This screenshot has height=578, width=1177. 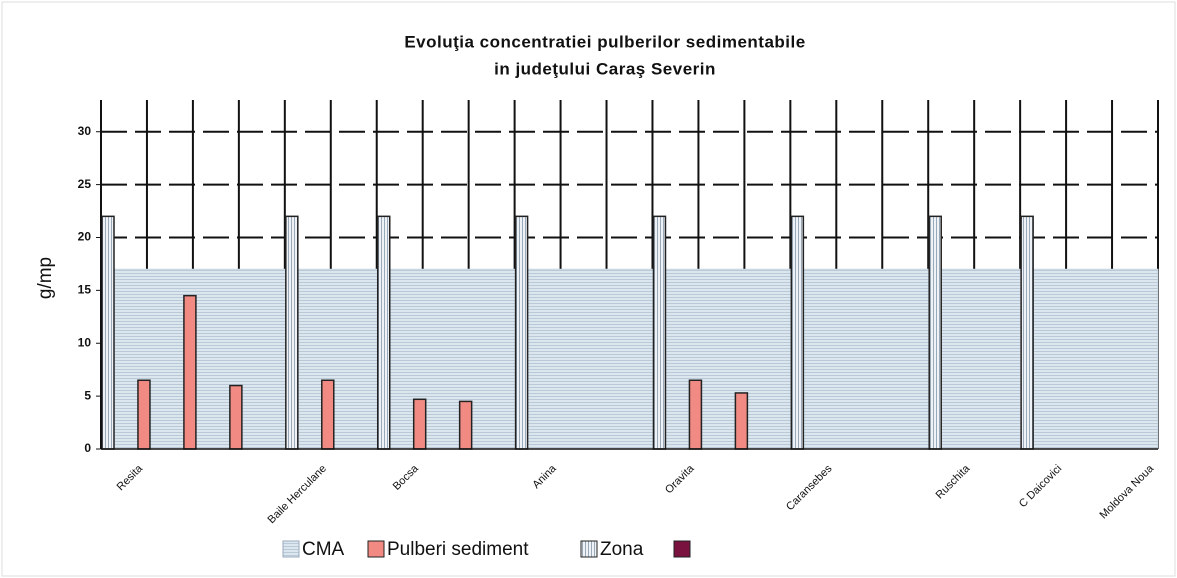 What do you see at coordinates (953, 481) in the screenshot?
I see `x-tick-label: Ruschita` at bounding box center [953, 481].